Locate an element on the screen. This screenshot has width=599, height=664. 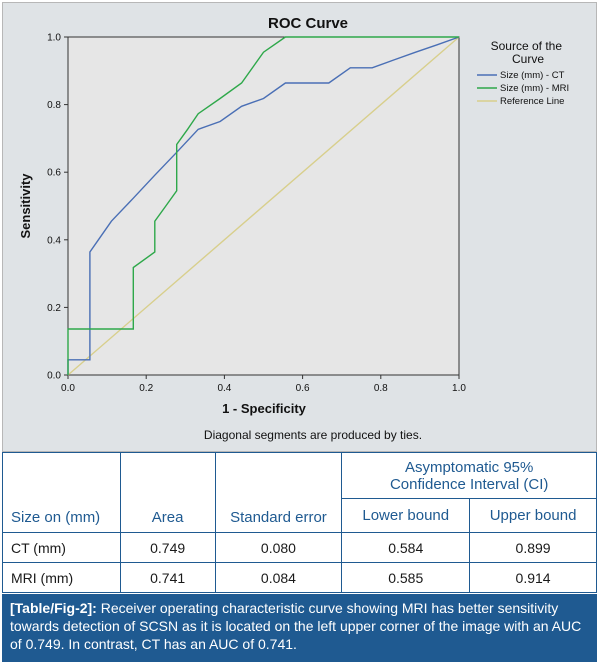
cell-standard-error: 0.084 is located at coordinates (278, 577).